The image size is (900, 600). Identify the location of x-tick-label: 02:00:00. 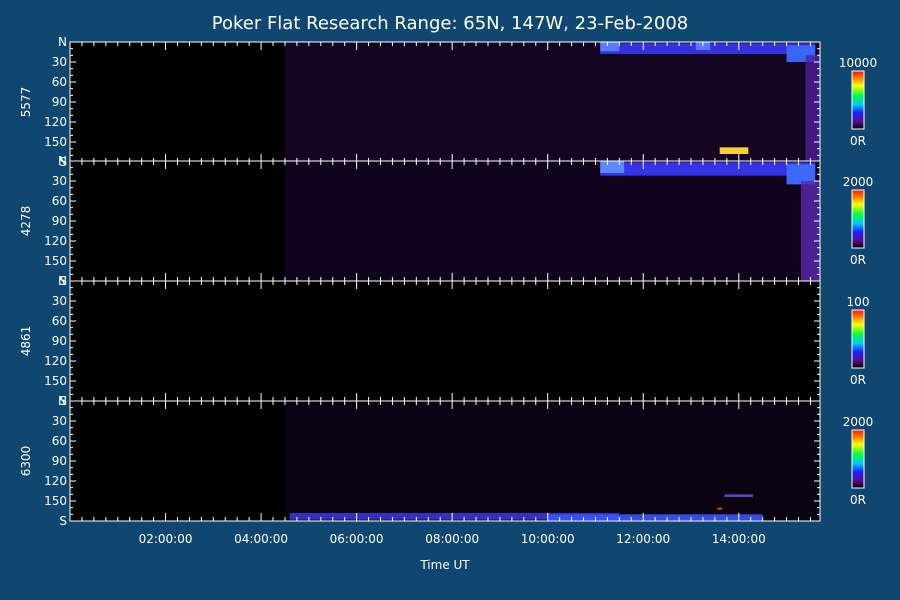
(166, 539).